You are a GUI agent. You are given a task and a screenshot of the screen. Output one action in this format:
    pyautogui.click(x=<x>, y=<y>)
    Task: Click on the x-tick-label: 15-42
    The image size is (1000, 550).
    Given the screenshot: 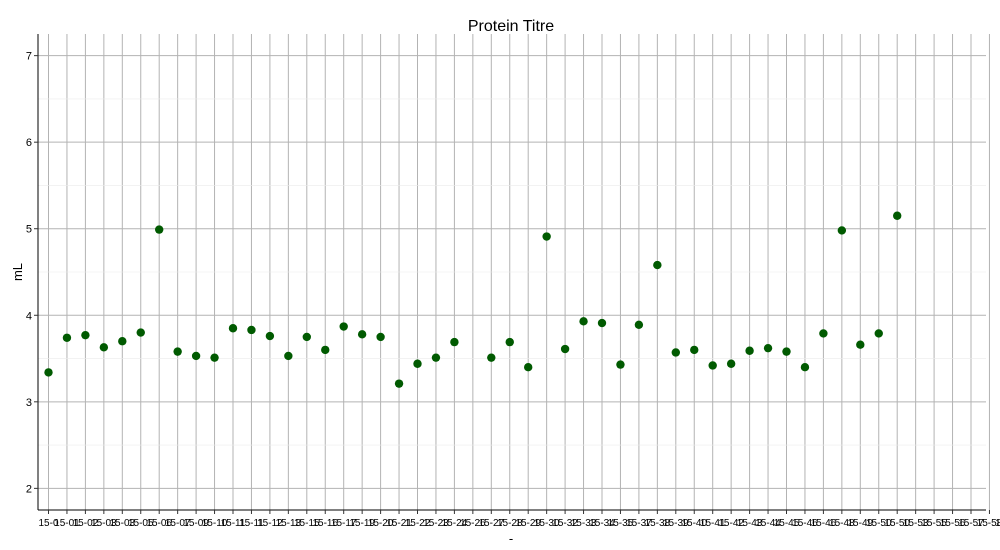 What is the action you would take?
    pyautogui.click(x=731, y=523)
    